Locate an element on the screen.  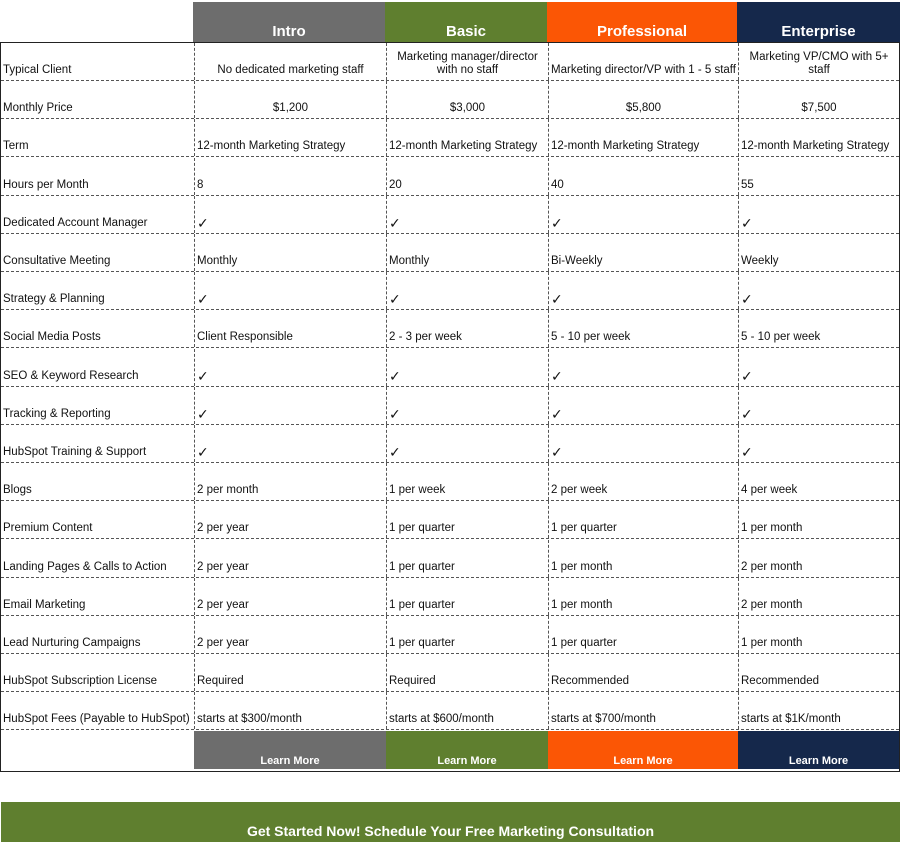
table-cell: starts at $600/month is located at coordinates (467, 711).